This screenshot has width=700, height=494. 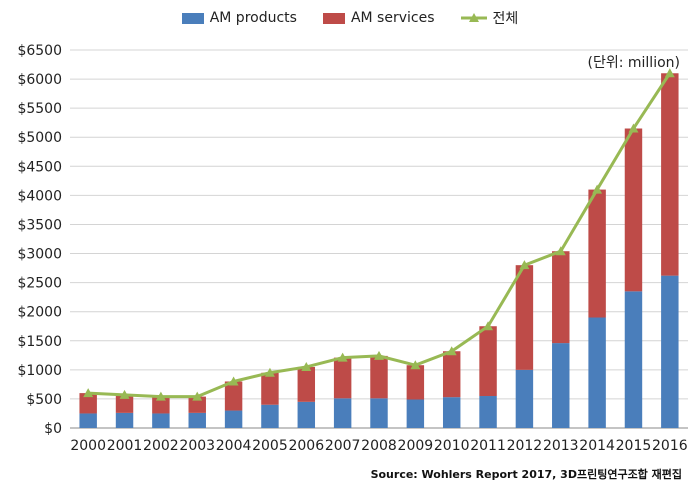 What do you see at coordinates (39, 196) in the screenshot?
I see `y-tick-label: $4000` at bounding box center [39, 196].